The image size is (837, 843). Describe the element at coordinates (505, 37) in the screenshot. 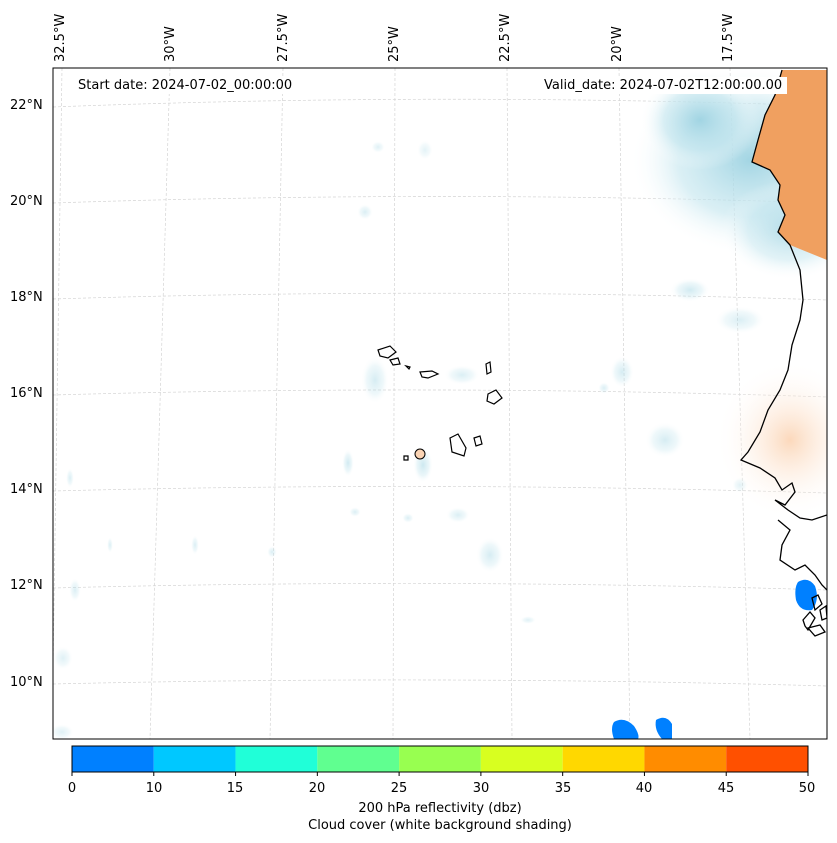

I see `lon-label-22-5w: 22.5°W` at that location.